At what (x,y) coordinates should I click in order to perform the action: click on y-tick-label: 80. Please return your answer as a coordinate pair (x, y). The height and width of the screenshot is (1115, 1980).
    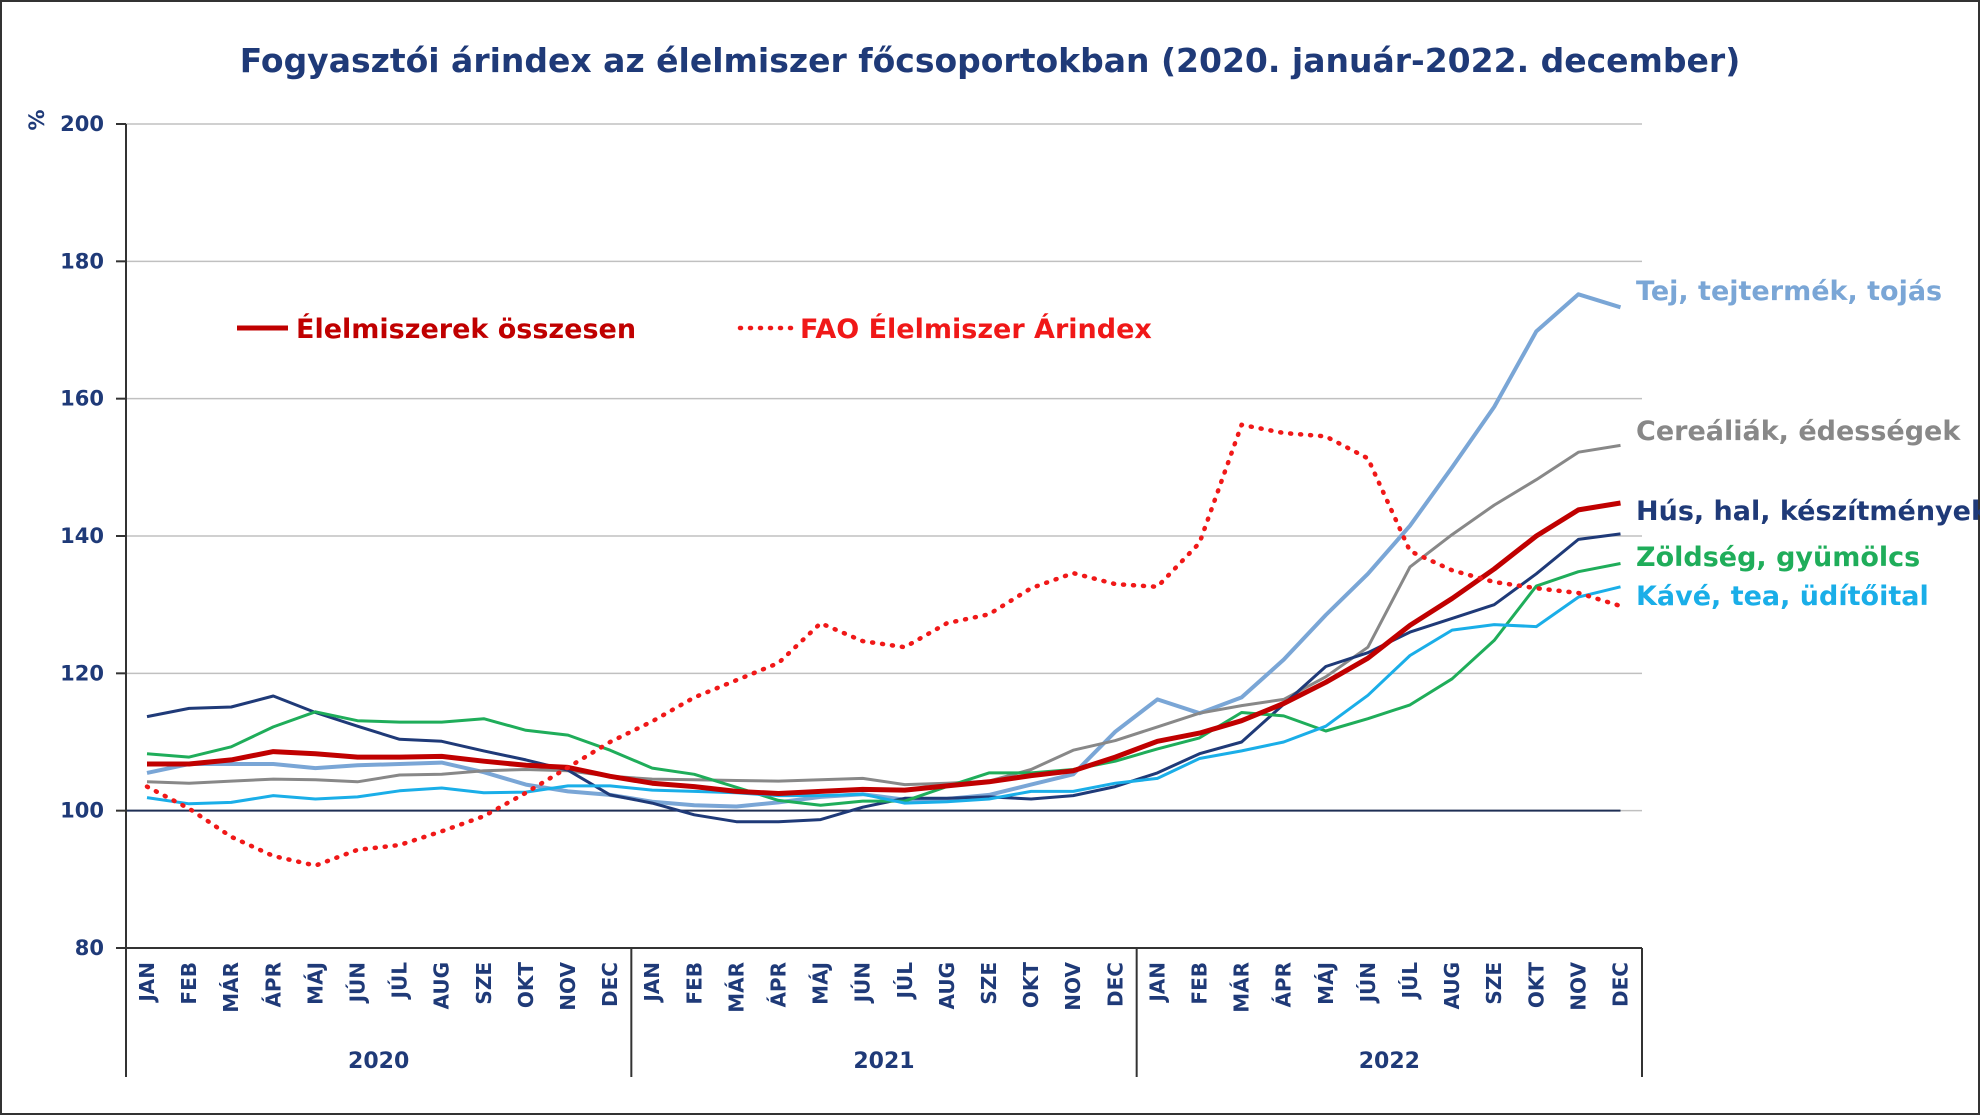
    Looking at the image, I should click on (89, 948).